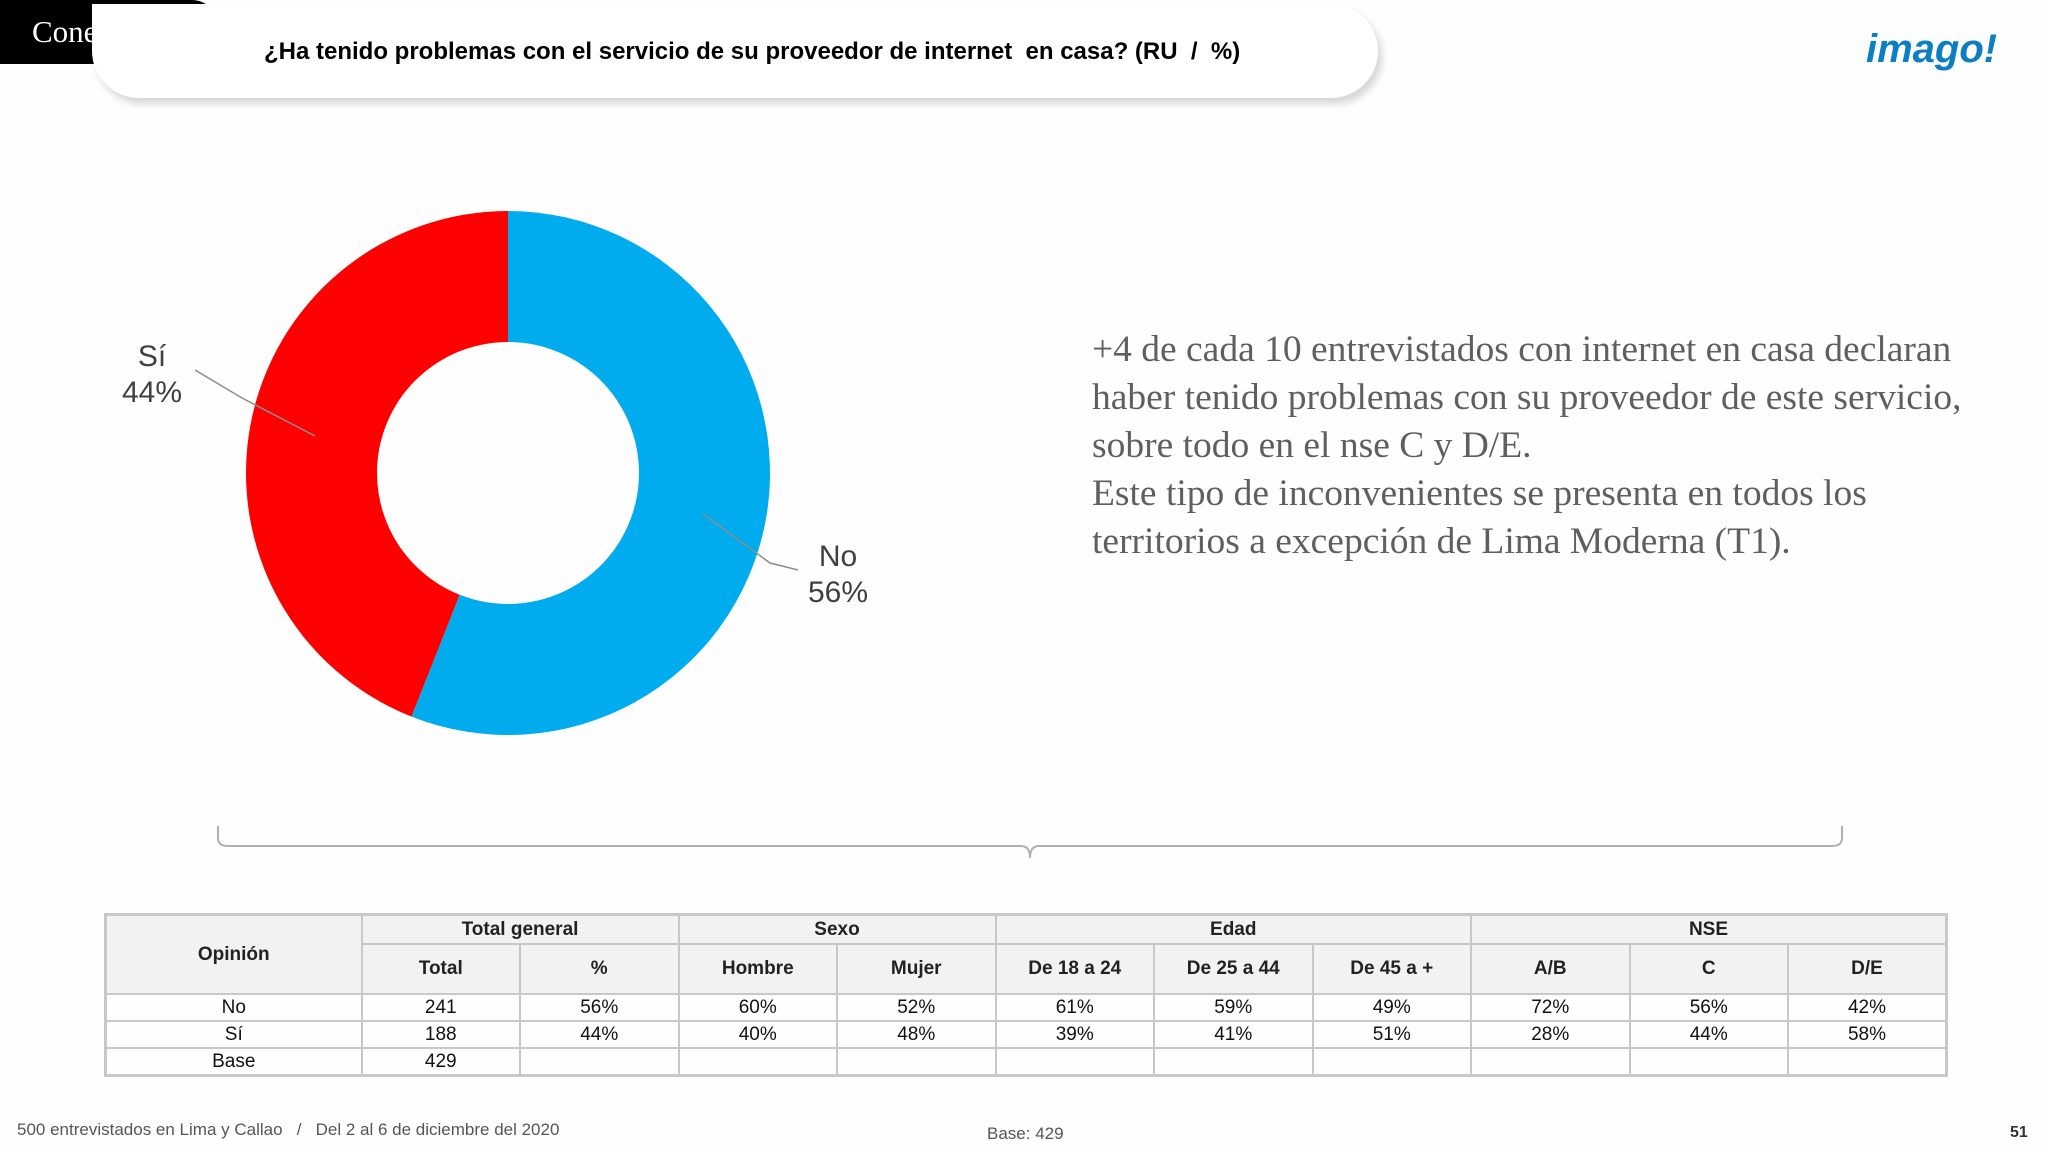 This screenshot has height=1152, width=2048. What do you see at coordinates (520, 929) in the screenshot?
I see `group-header: Total general` at bounding box center [520, 929].